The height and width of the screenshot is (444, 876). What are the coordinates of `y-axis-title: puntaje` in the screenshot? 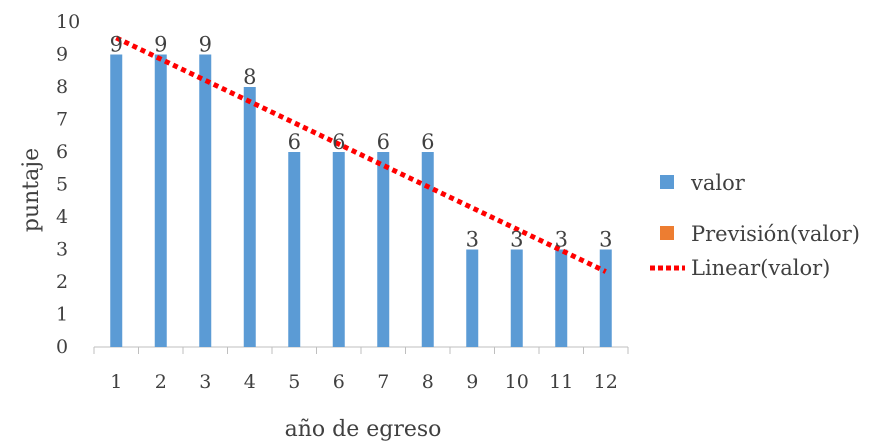 It's located at (31, 190).